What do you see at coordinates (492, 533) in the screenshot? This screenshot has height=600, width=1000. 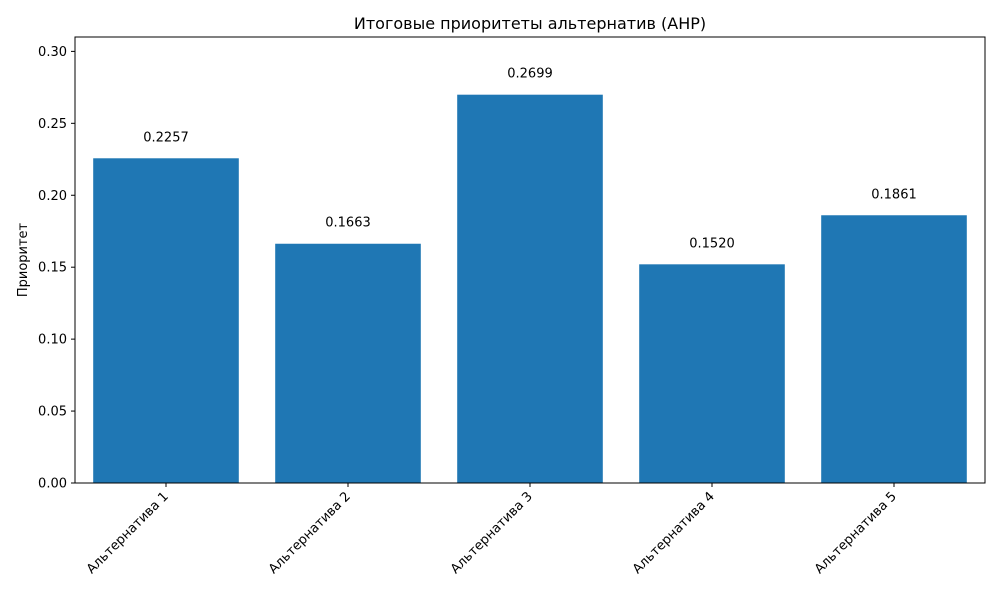 I see `x-tick-label: Альтернатива 3` at bounding box center [492, 533].